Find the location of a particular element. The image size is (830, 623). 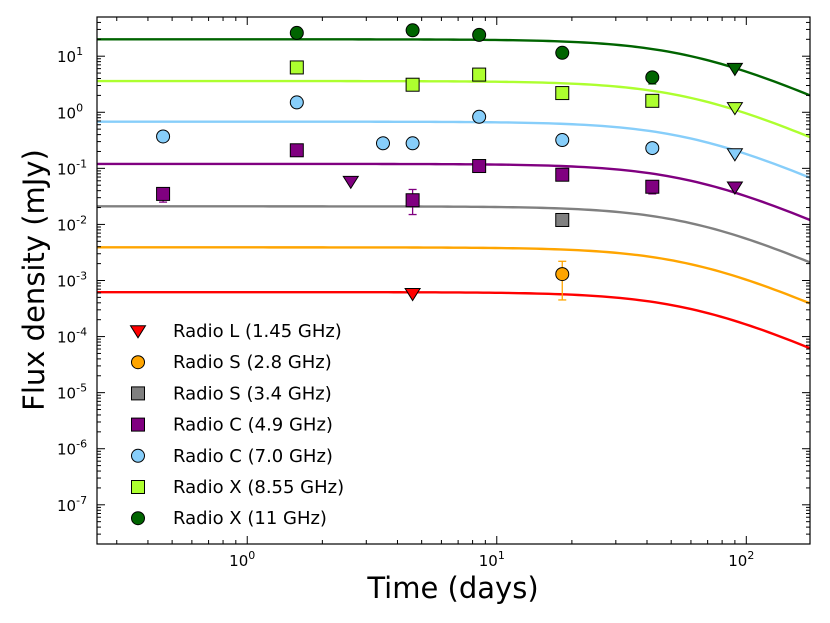

y-tick-label: 10⁻⁶ is located at coordinates (72, 448).